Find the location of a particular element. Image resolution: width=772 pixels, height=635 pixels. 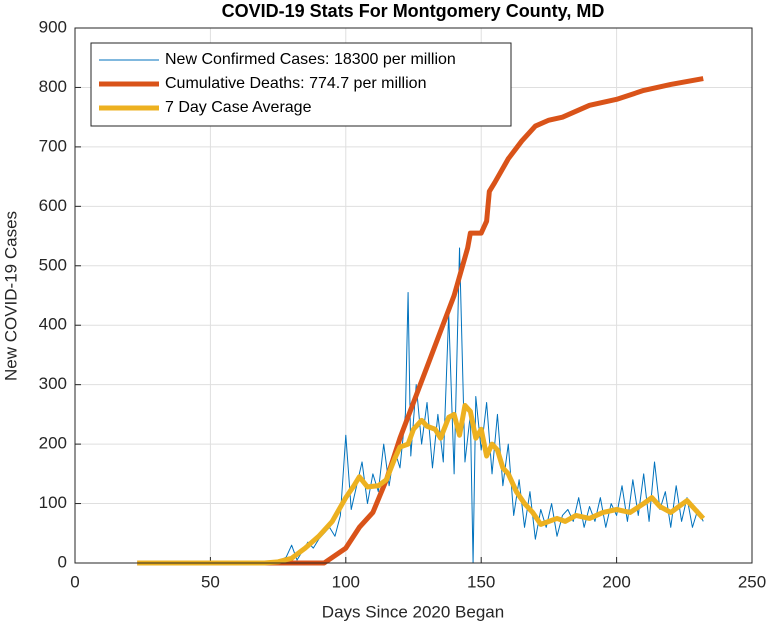

y-axis-label: New COVID-19 Cases is located at coordinates (10, 296).